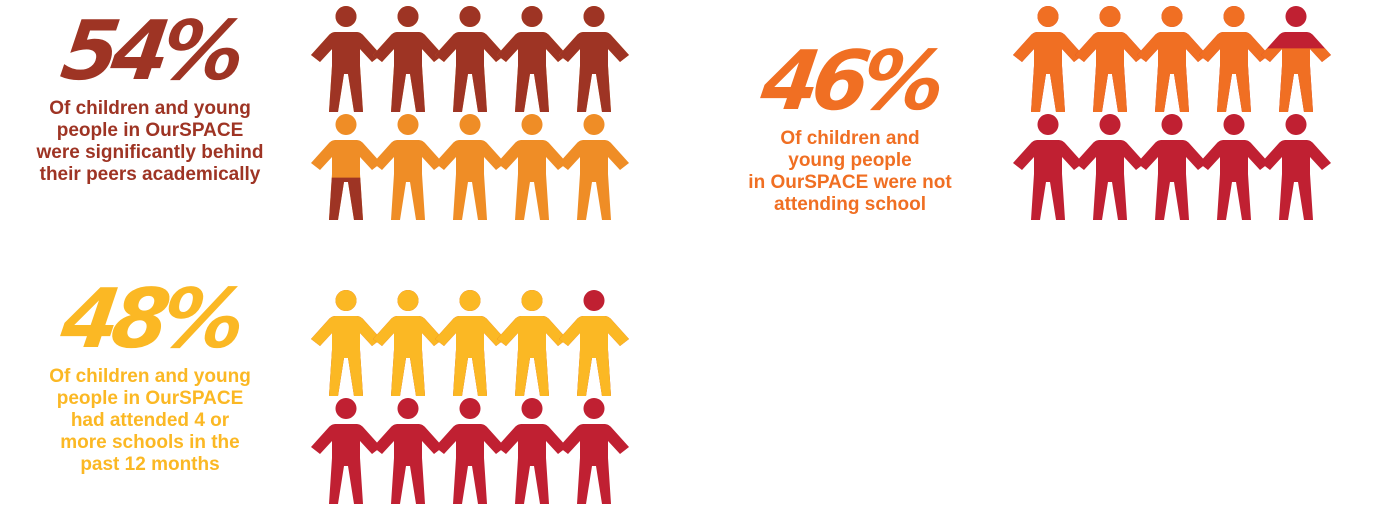 The image size is (1383, 514). I want to click on percent-label: 48%, so click(150, 319).